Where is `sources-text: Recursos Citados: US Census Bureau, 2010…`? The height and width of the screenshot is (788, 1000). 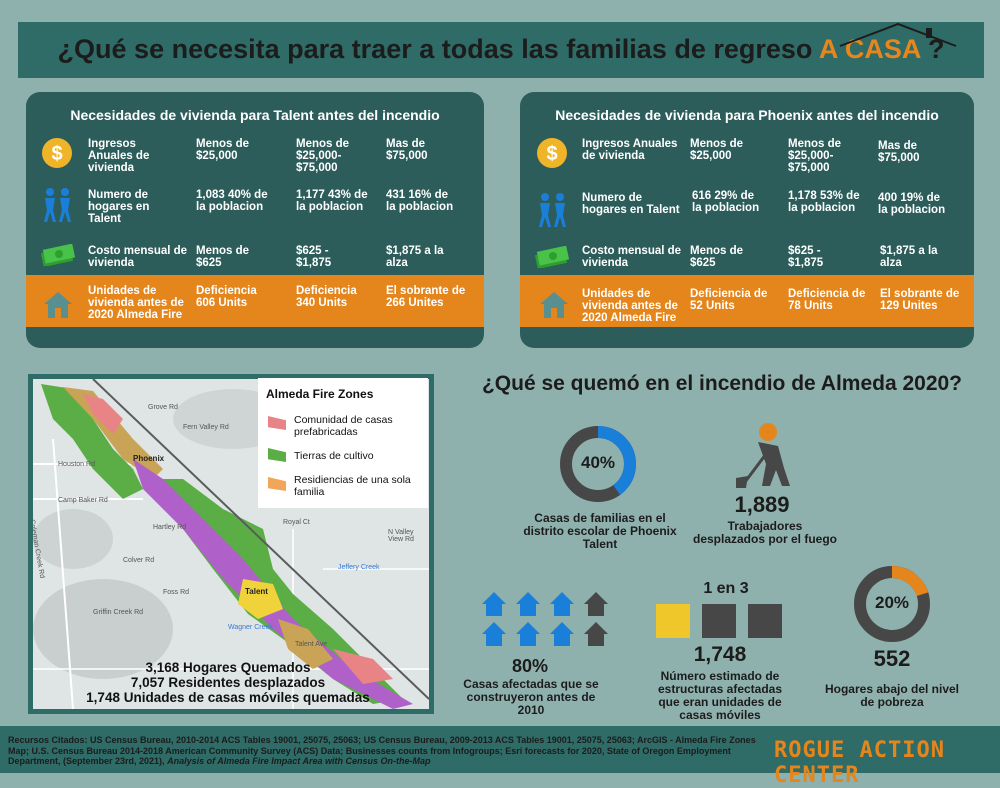 sources-text: Recursos Citados: US Census Bureau, 2010… is located at coordinates (382, 750).